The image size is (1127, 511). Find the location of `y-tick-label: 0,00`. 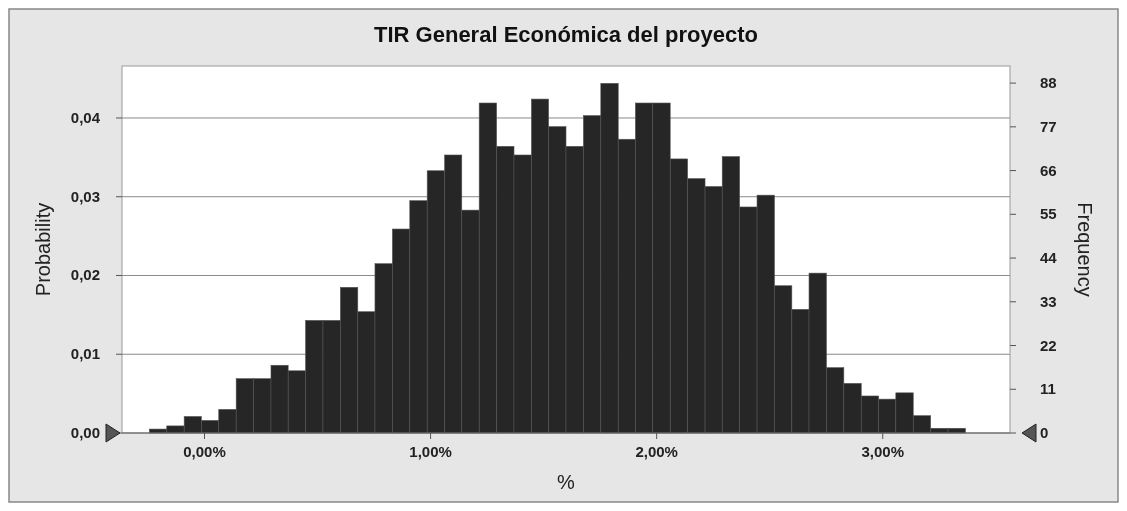

y-tick-label: 0,00 is located at coordinates (85, 432).